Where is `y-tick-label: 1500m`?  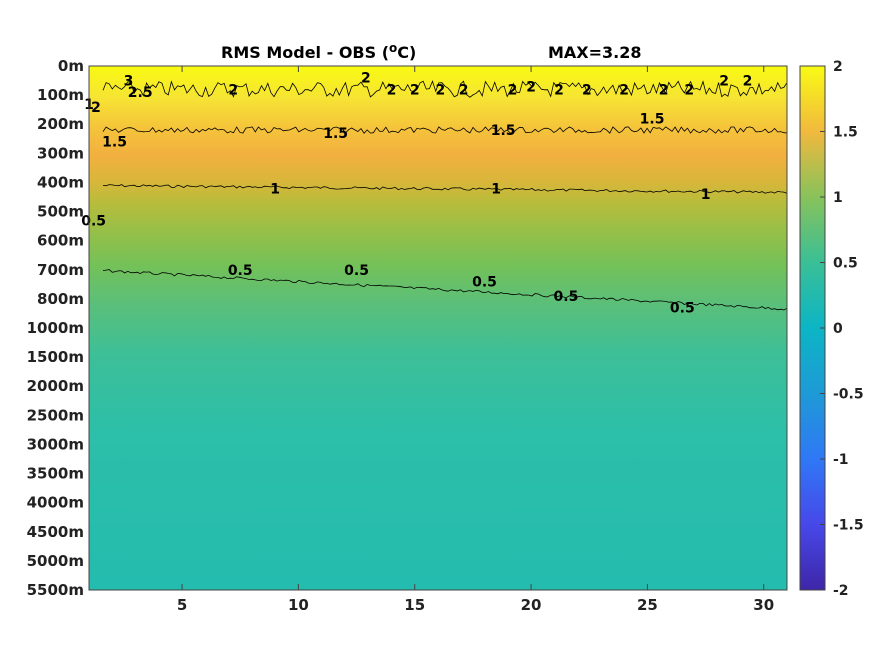 y-tick-label: 1500m is located at coordinates (55, 357).